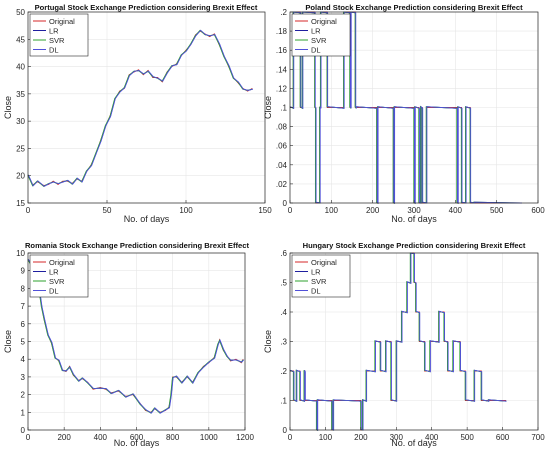 This screenshot has width=550, height=454. I want to click on x-tick-label: 50, so click(107, 210).